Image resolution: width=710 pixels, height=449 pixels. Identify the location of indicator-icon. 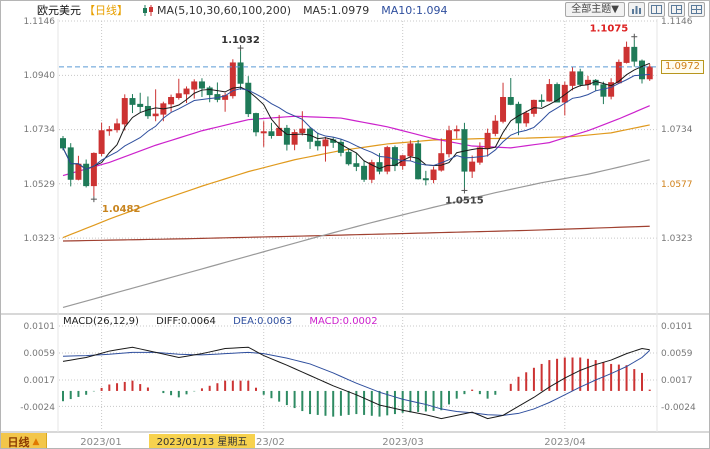
(148, 10).